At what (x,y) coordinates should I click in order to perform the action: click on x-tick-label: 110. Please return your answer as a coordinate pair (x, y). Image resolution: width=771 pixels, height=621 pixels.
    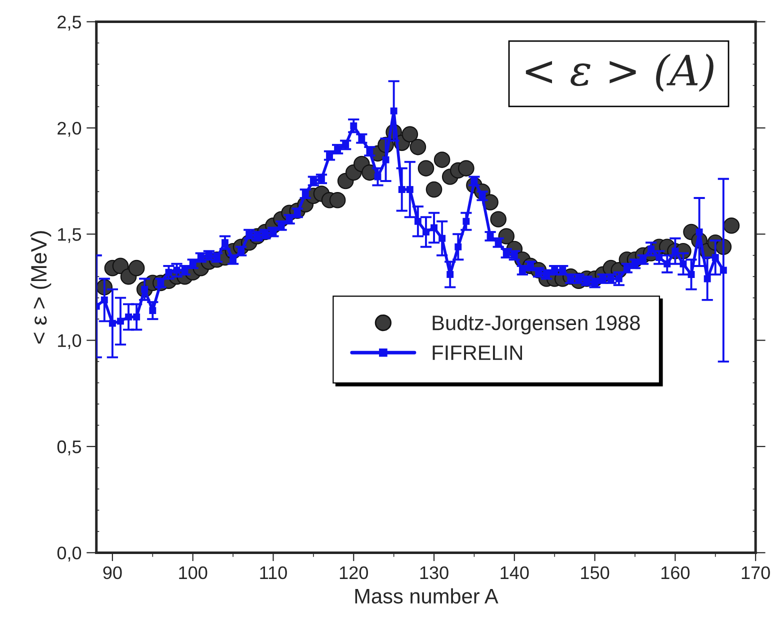
    Looking at the image, I should click on (273, 573).